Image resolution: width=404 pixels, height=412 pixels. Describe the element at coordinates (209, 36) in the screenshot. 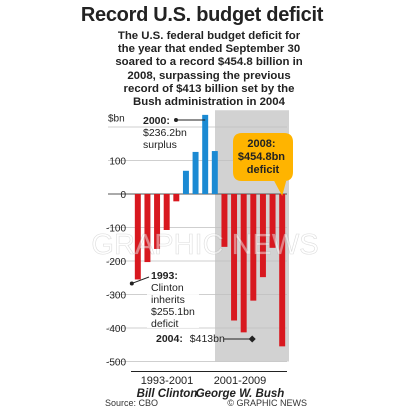

I see `subtitle-line: The U.S. federal budget deficit for` at that location.